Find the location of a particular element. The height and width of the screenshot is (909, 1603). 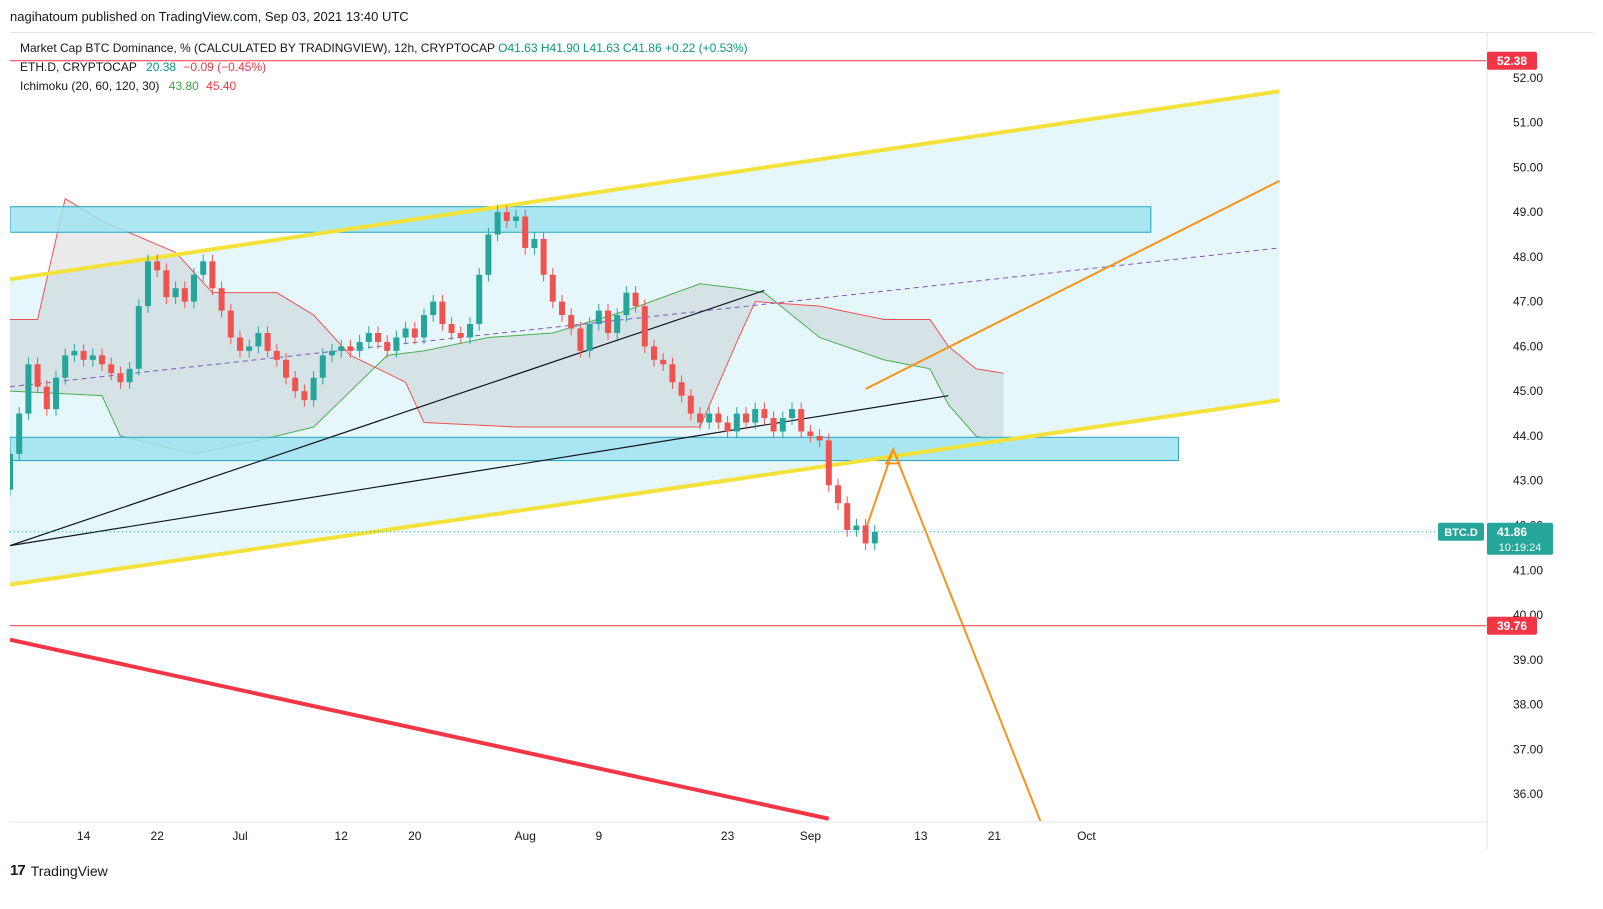

orange-rising-line is located at coordinates (1073, 284).